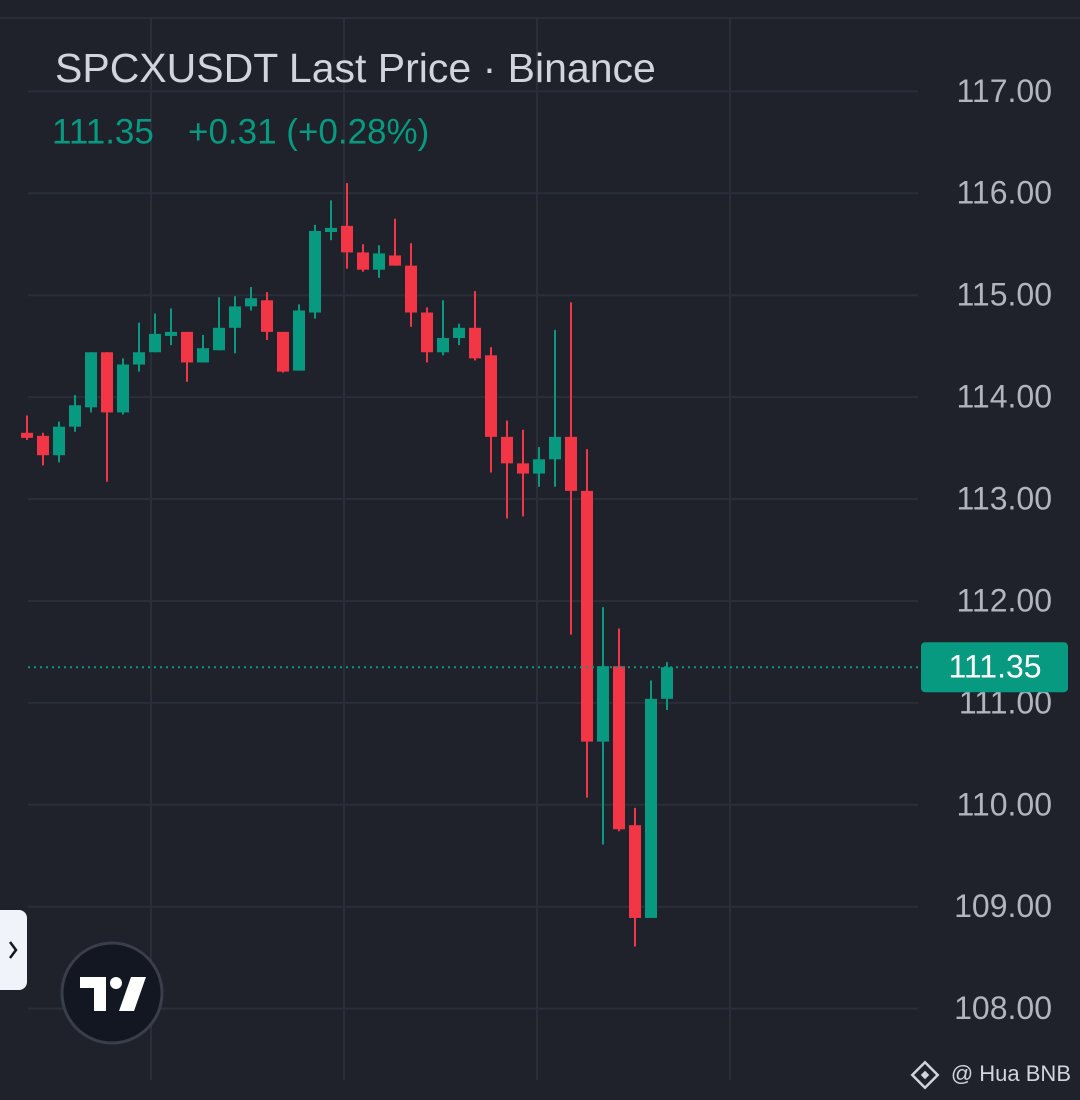  Describe the element at coordinates (1005, 193) in the screenshot. I see `y-tick-label: 116.00` at that location.